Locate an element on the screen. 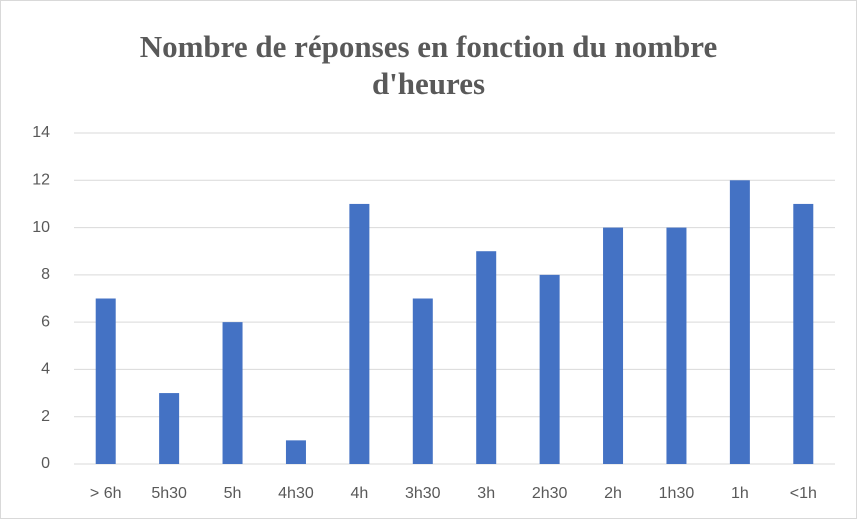  y-tick-label: 6 is located at coordinates (45, 321).